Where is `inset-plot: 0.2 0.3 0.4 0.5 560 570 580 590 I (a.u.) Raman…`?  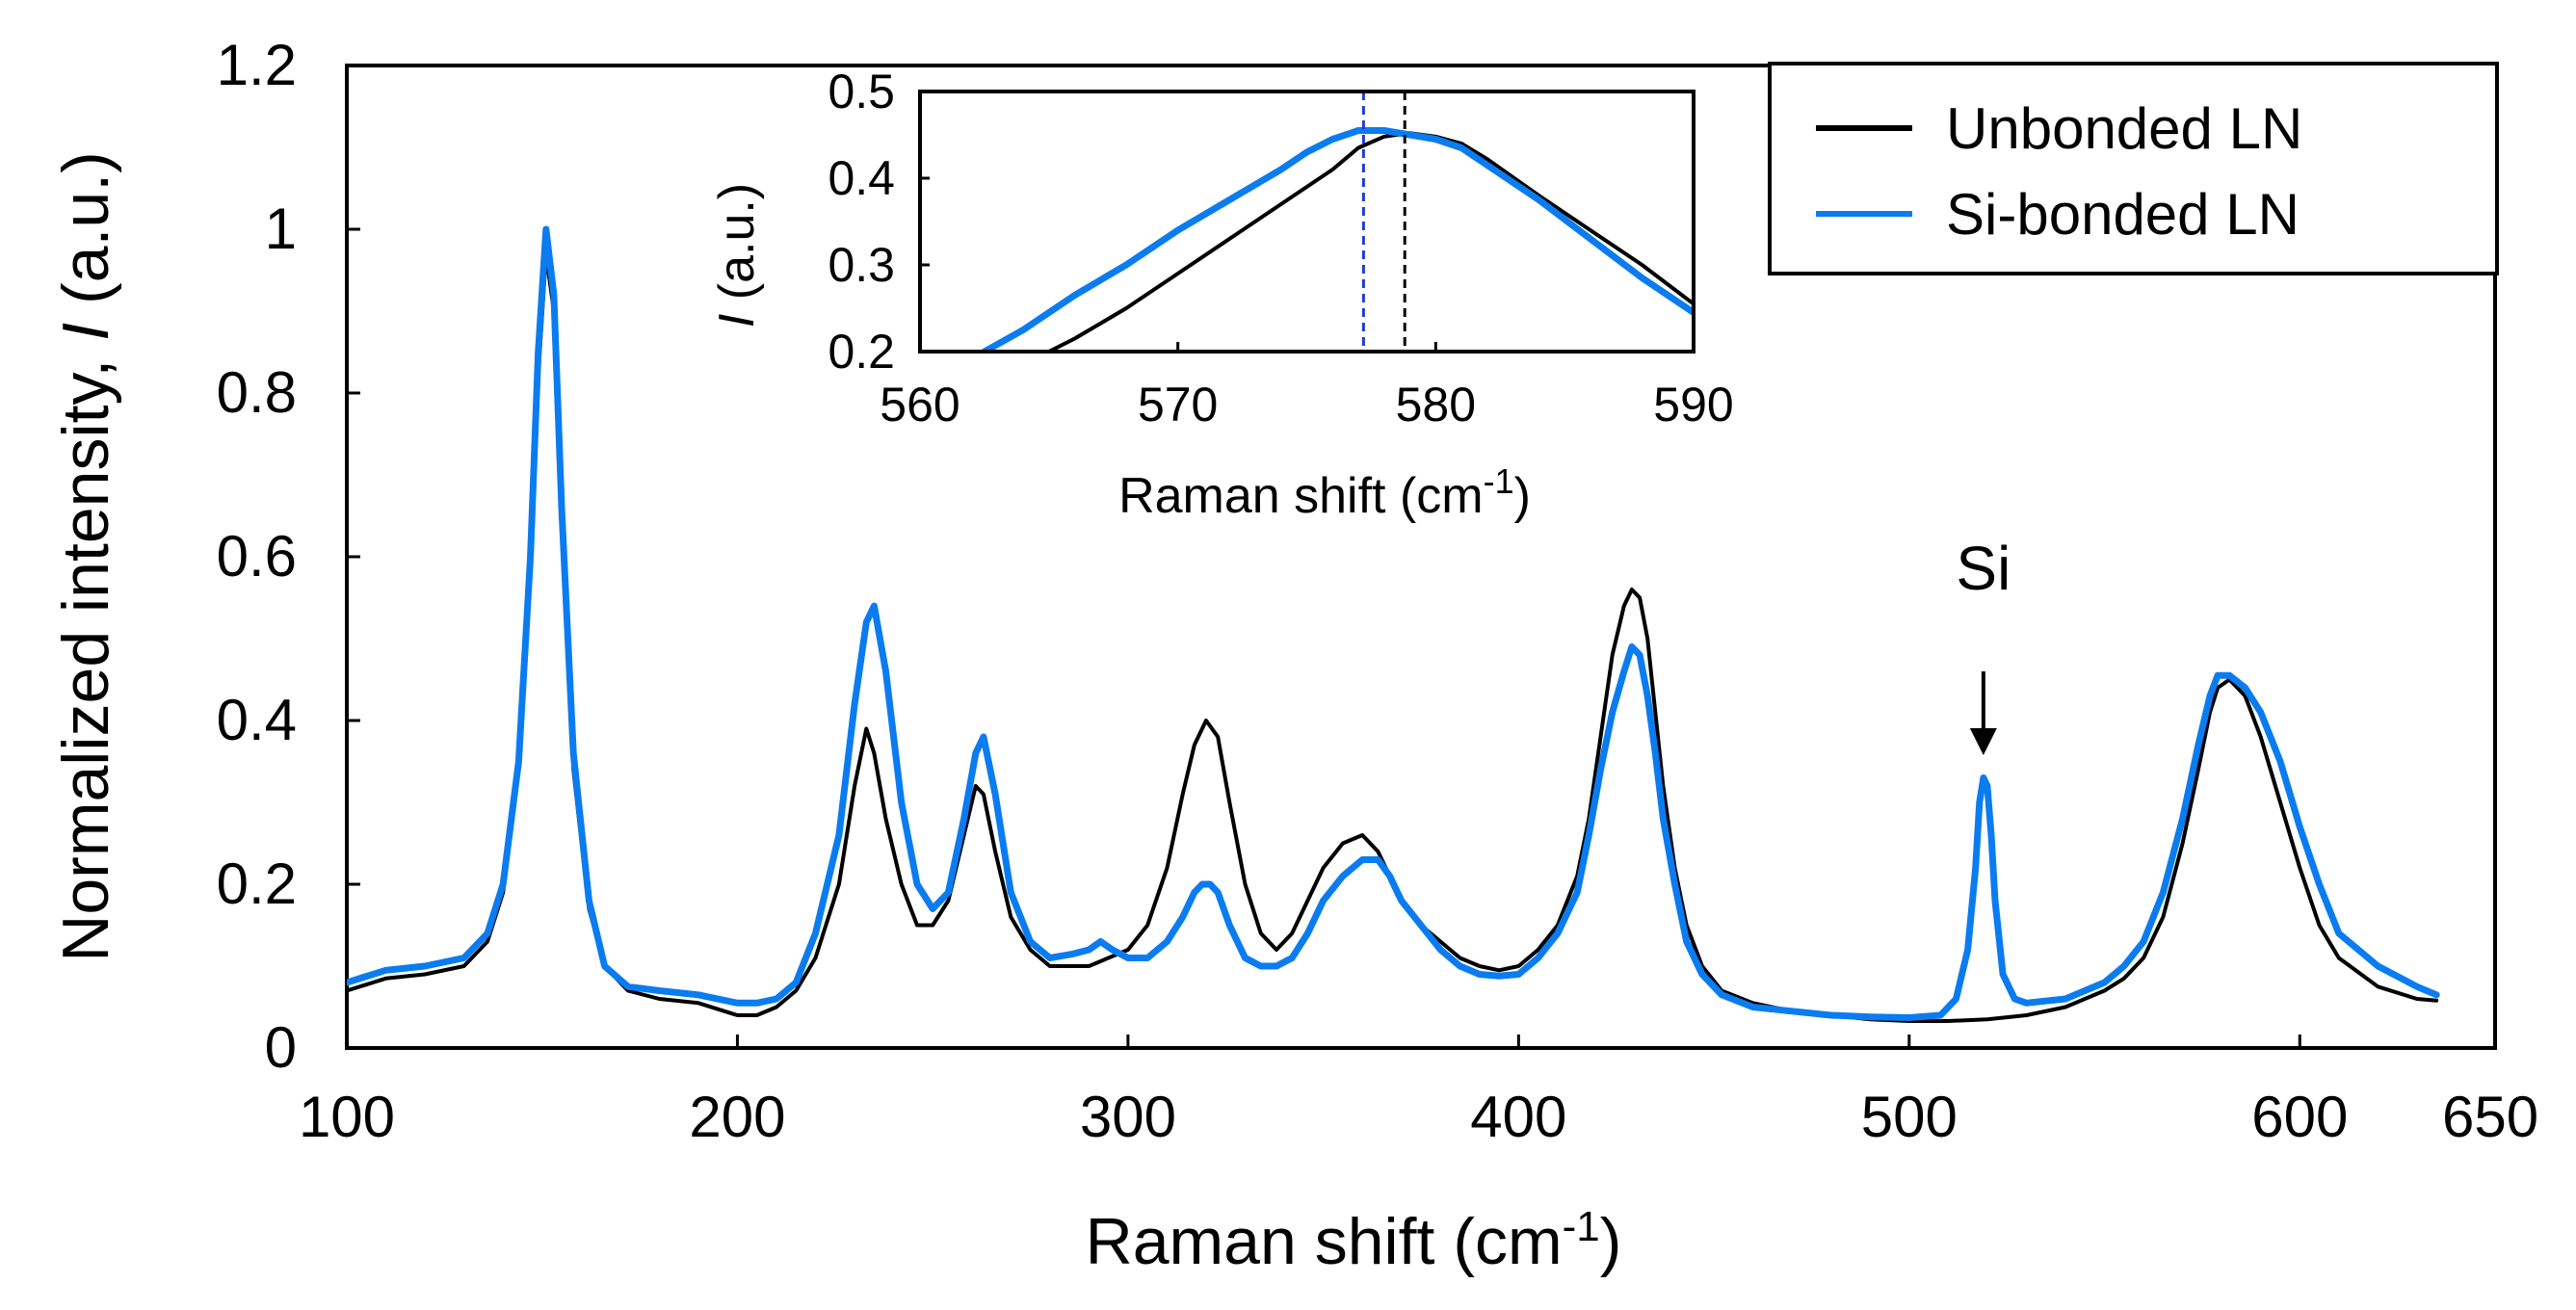 inset-plot: 0.2 0.3 0.4 0.5 560 570 580 590 I (a.u.) Raman… is located at coordinates (1221, 294).